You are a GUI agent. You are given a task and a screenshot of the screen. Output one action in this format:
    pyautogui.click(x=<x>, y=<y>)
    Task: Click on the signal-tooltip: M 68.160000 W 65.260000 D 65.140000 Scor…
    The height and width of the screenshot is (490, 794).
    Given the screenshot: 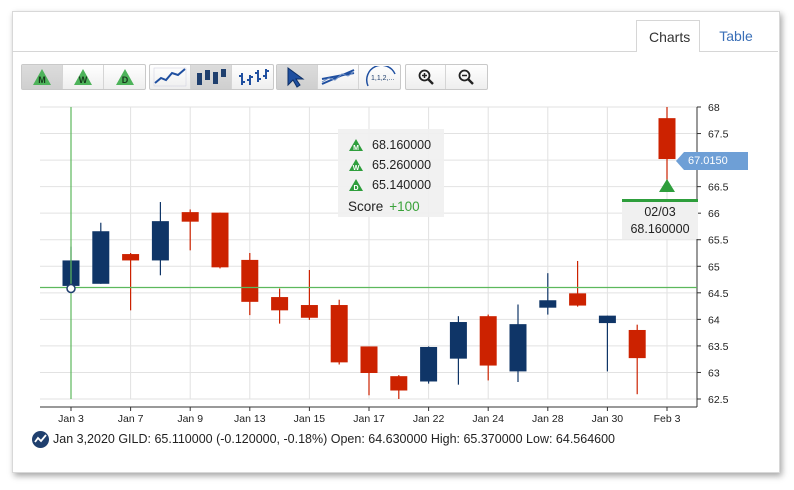 What is the action you would take?
    pyautogui.click(x=391, y=173)
    